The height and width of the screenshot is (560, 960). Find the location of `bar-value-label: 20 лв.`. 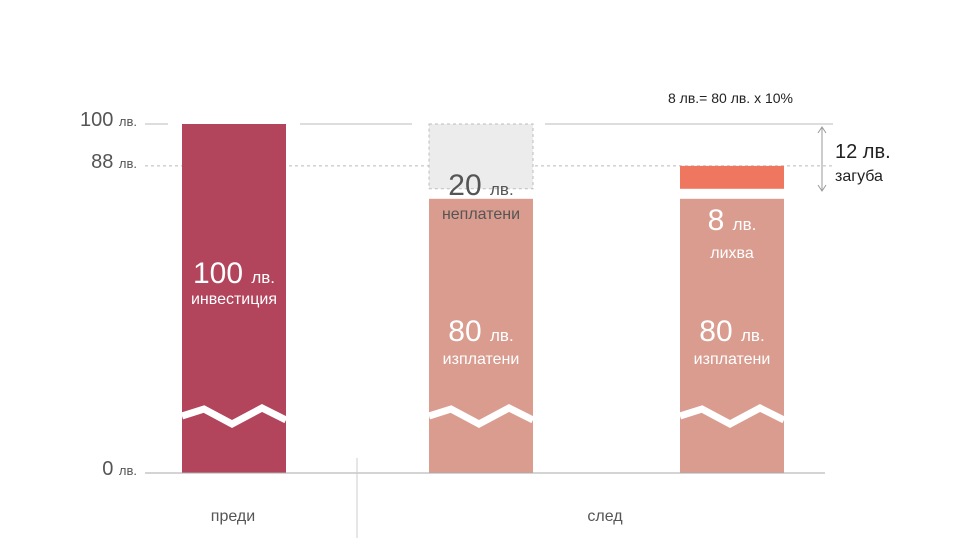

bar-value-label: 20 лв. is located at coordinates (480, 185).